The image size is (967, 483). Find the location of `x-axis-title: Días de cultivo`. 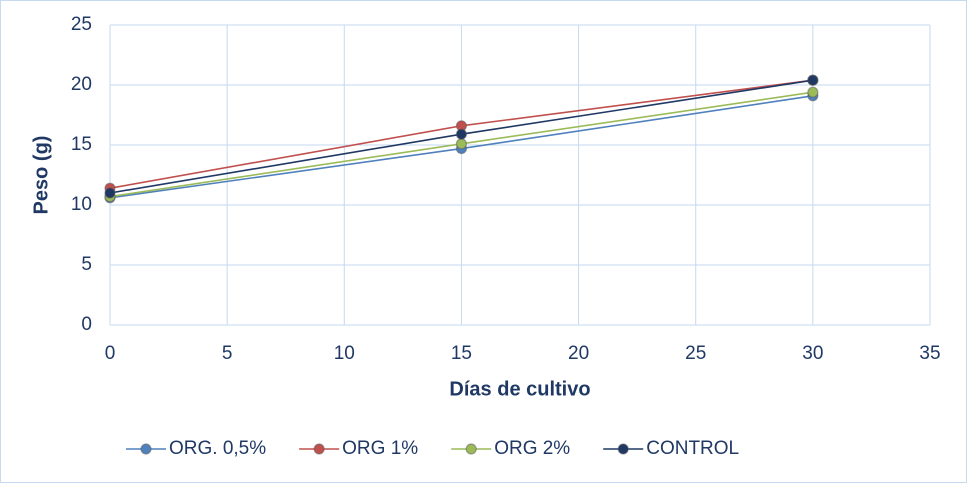

x-axis-title: Días de cultivo is located at coordinates (519, 389).